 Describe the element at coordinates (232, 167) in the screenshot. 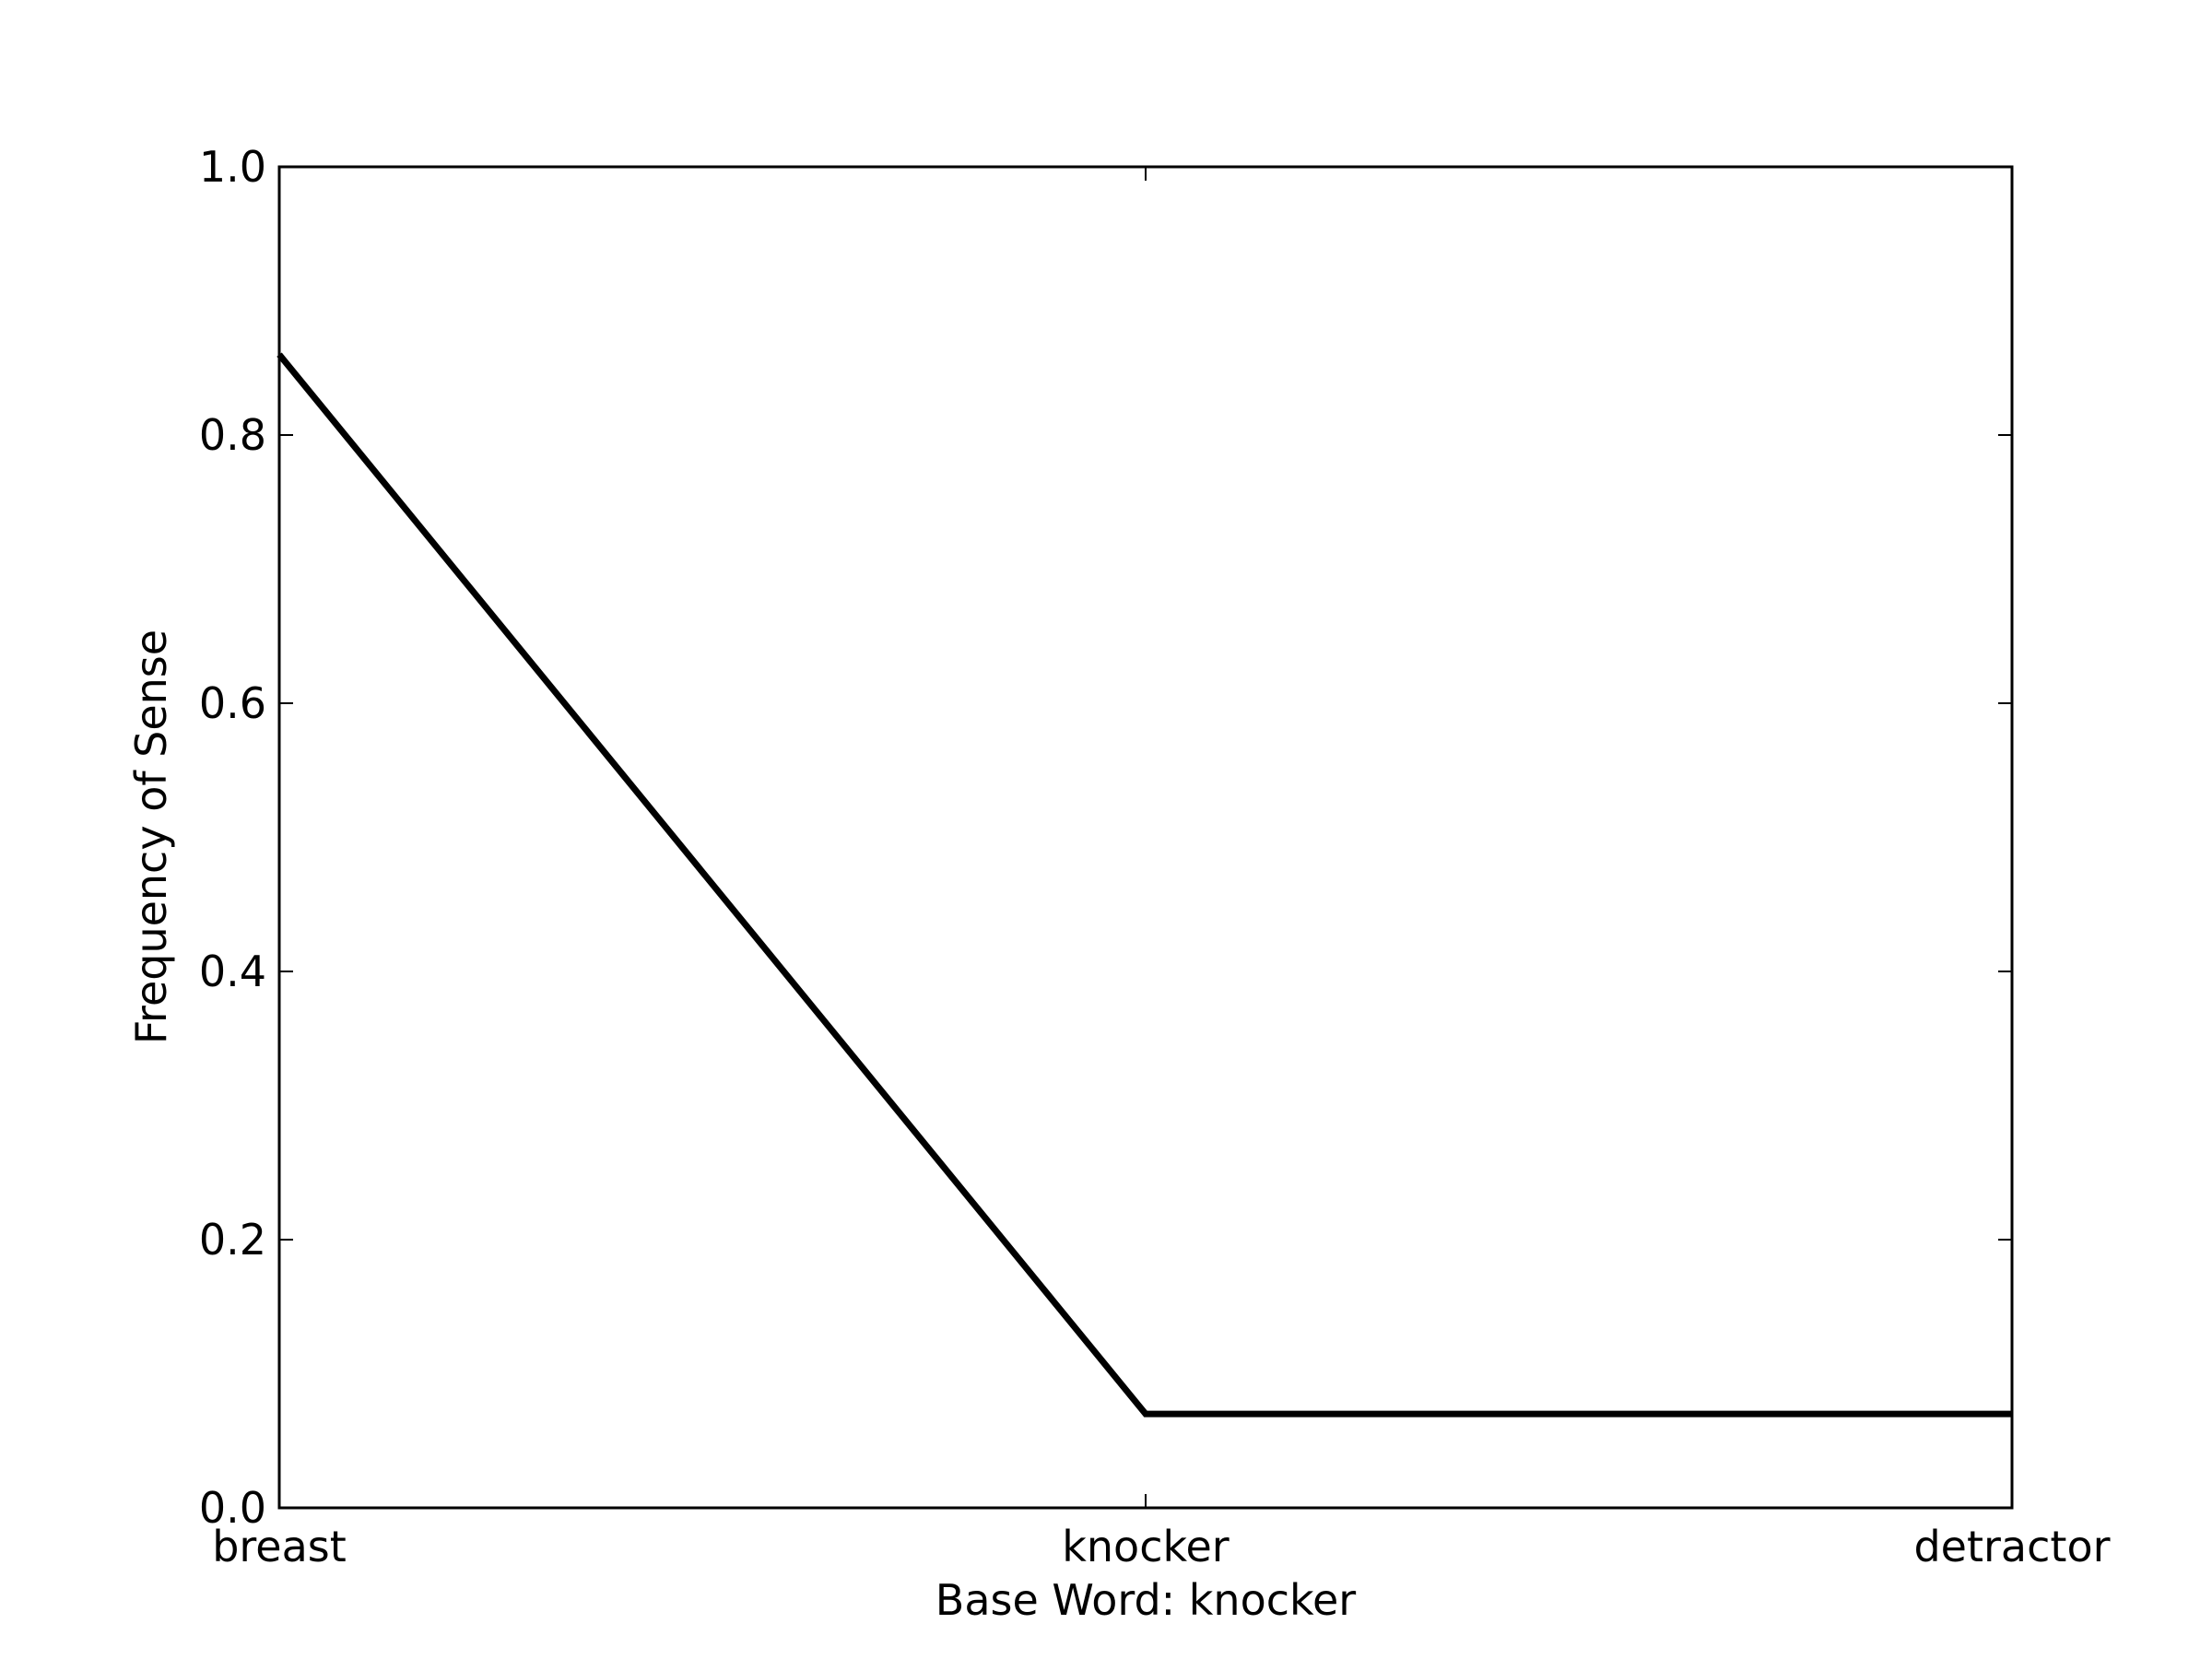

I see `y-tick-label: 1.0` at that location.